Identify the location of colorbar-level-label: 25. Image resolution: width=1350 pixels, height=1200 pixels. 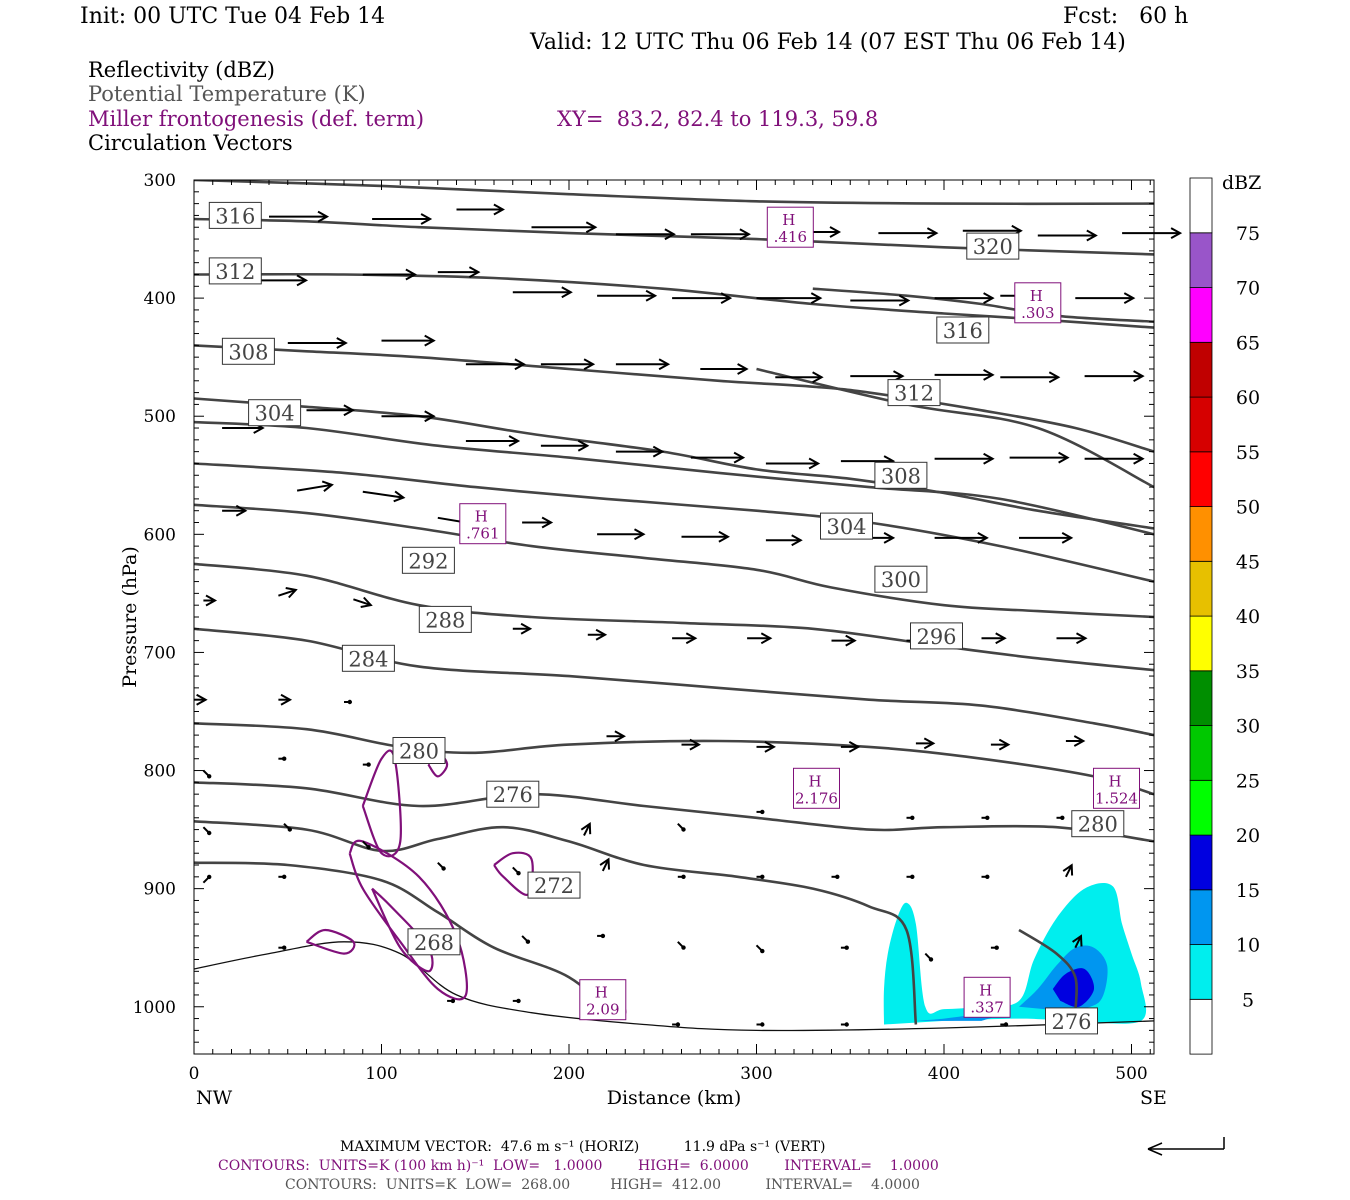
(1248, 781).